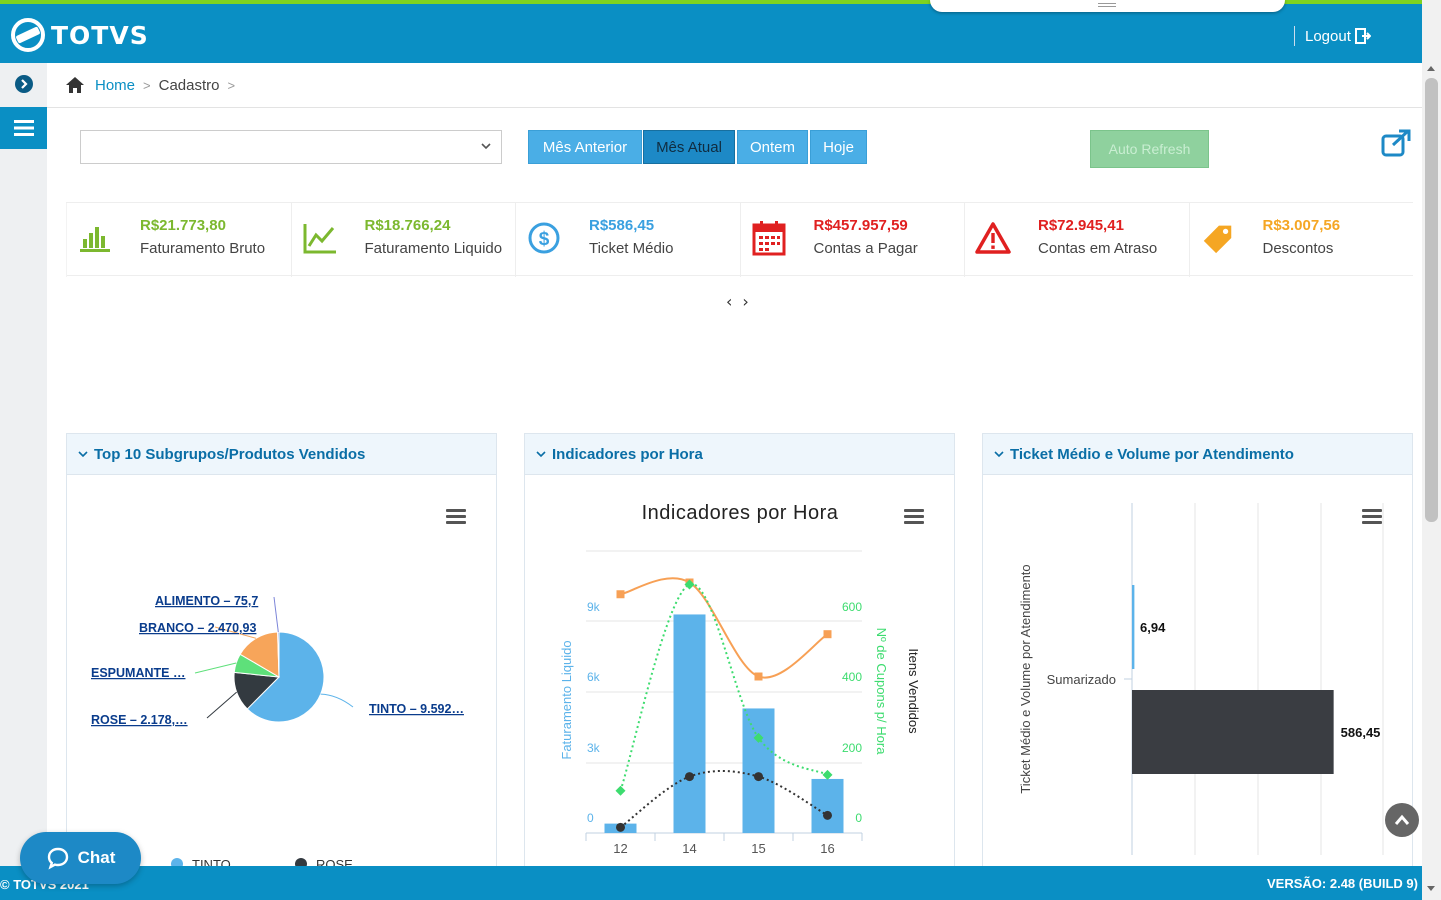  Describe the element at coordinates (758, 848) in the screenshot. I see `x-tick-label: 15` at that location.